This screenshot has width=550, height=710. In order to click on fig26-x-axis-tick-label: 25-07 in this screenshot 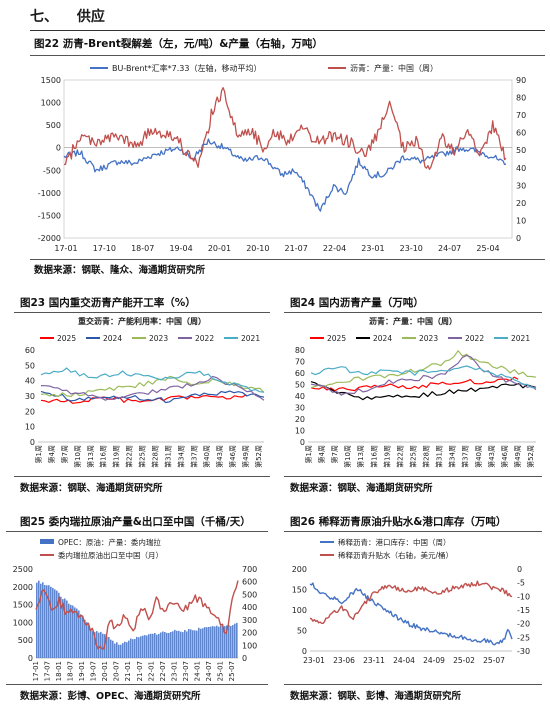, I will do `click(494, 660)`.